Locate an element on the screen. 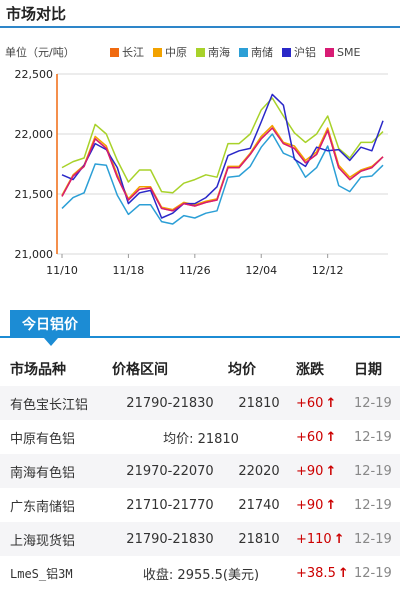  legend-item: 南海 is located at coordinates (213, 52).